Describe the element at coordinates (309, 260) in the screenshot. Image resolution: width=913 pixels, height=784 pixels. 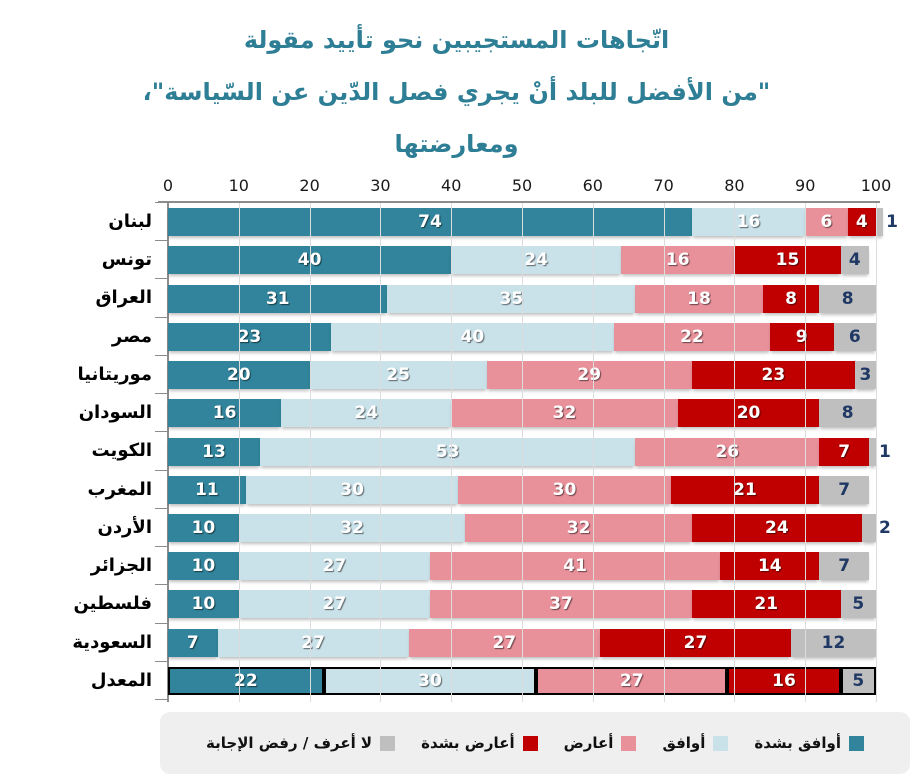
I see `bar-value-label: 40` at that location.